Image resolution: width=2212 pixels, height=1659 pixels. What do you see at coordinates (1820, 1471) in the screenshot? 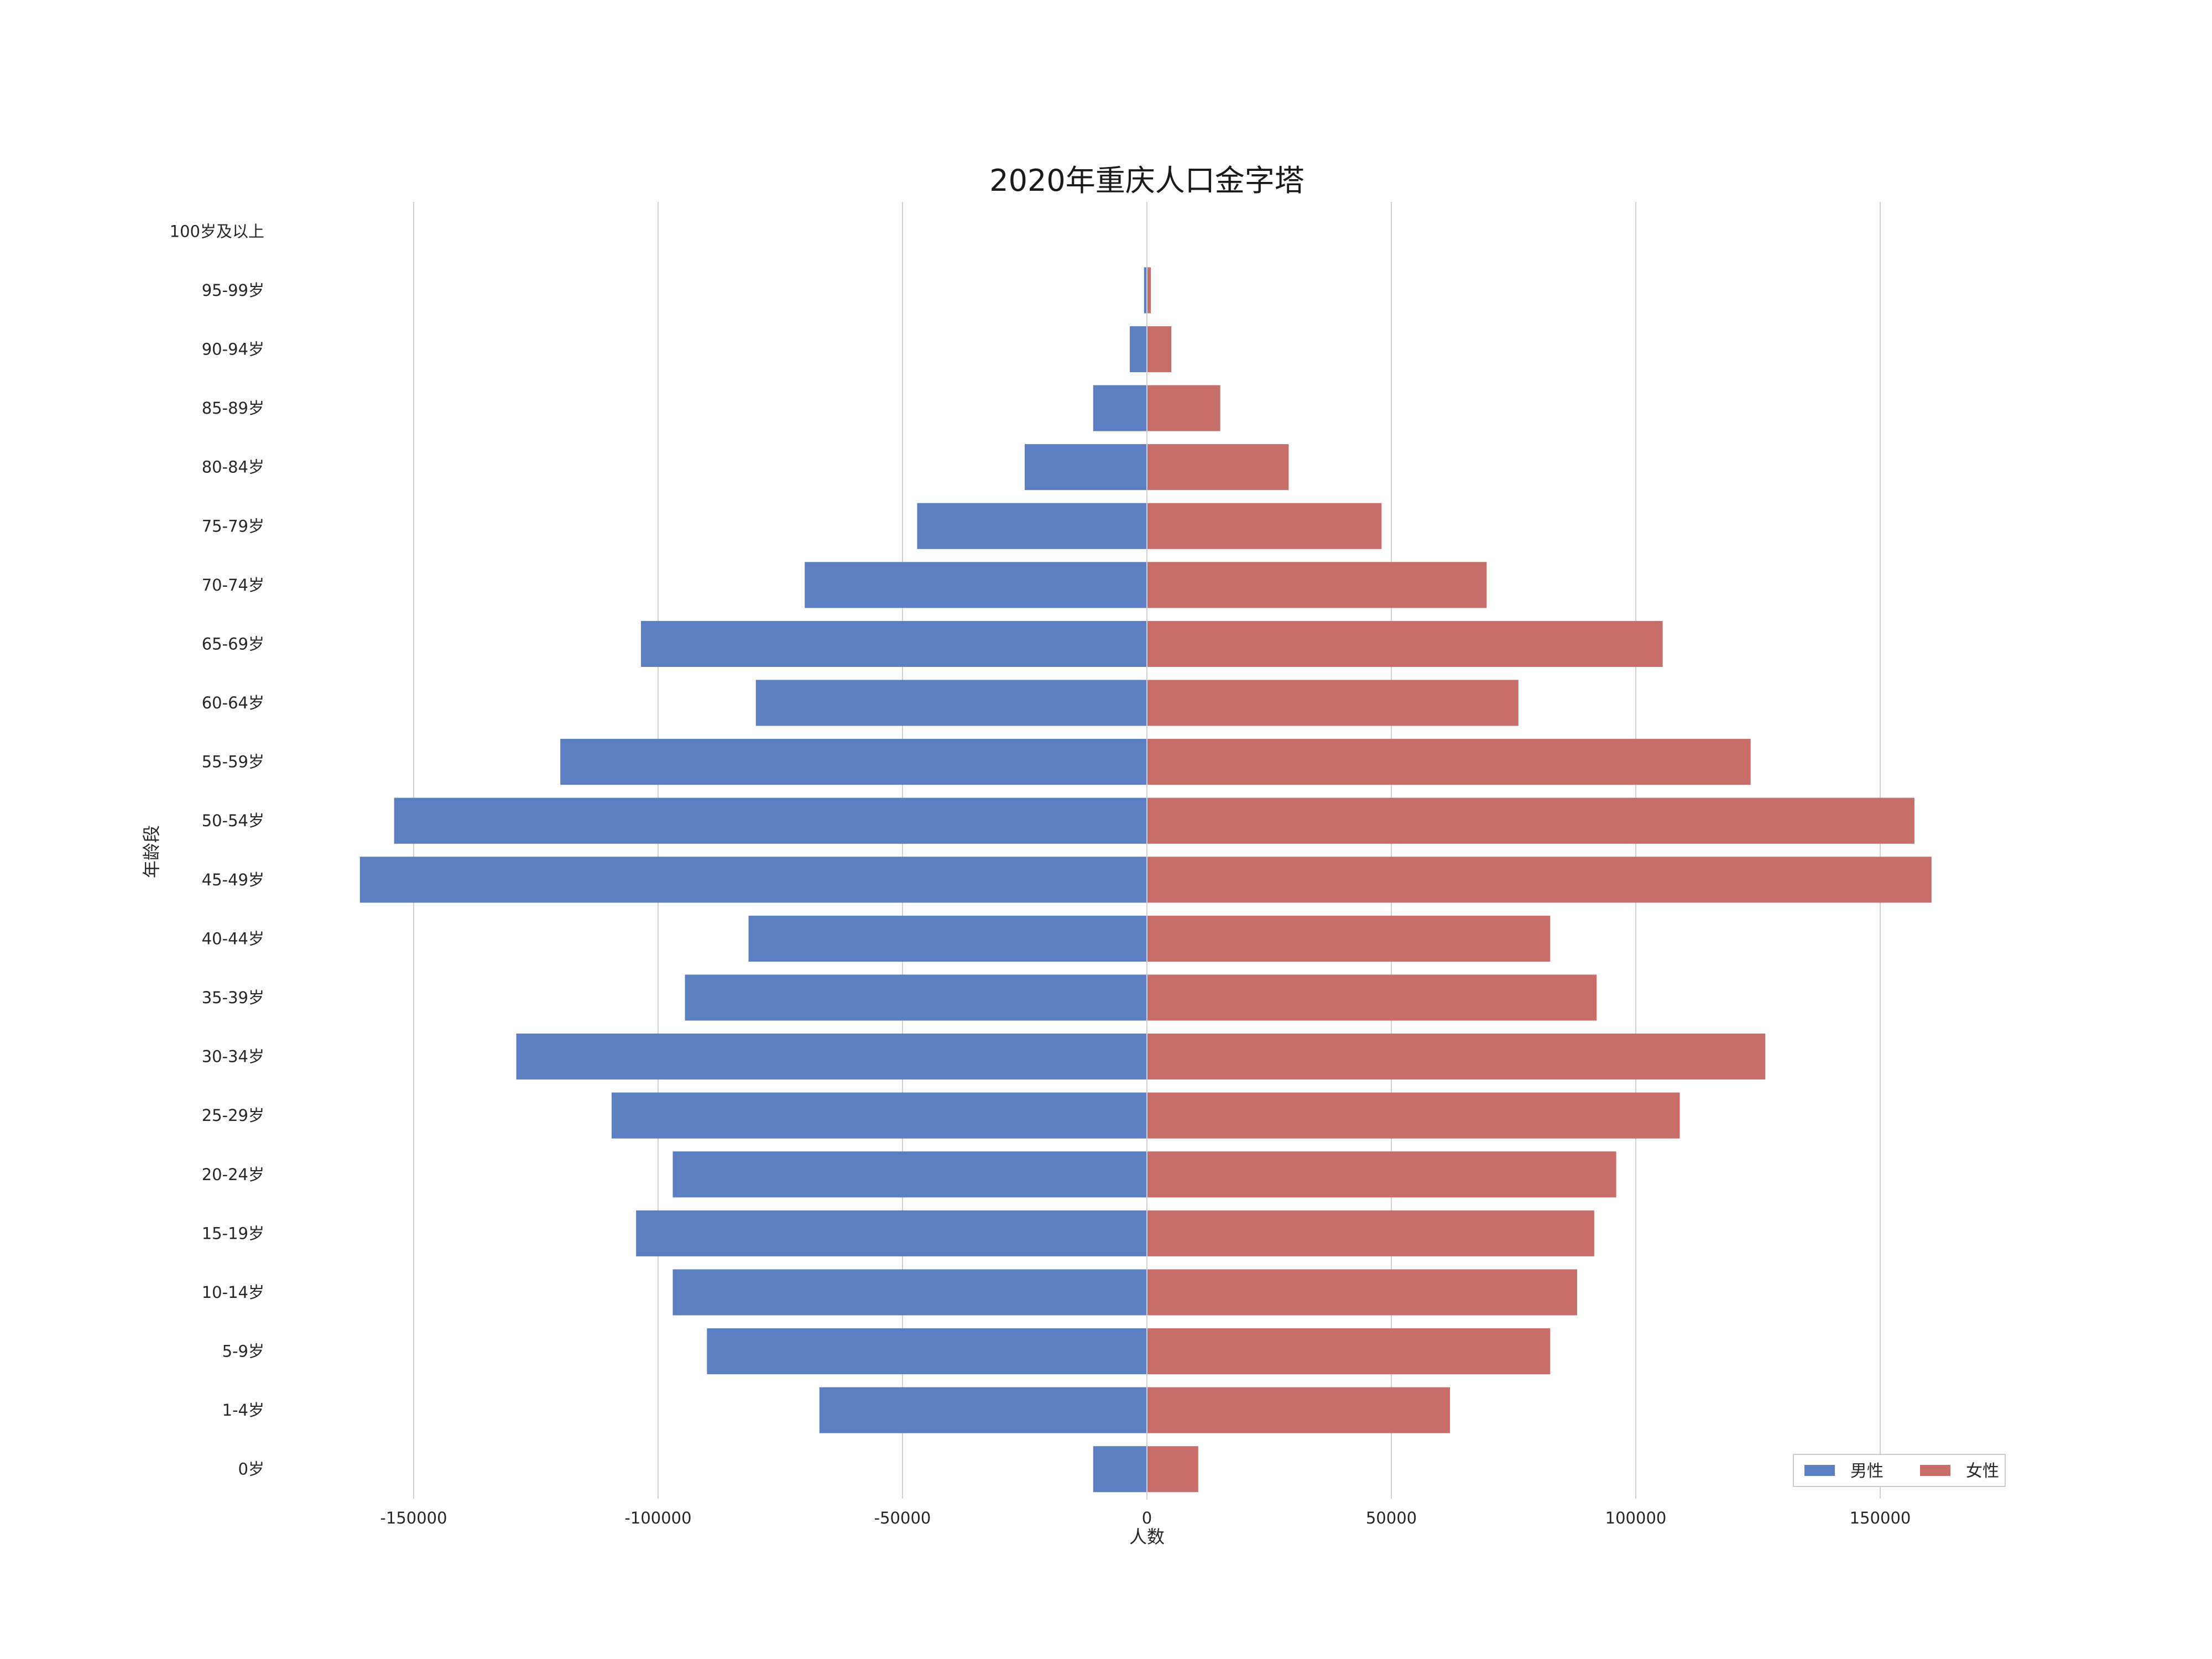
I see `legend-swatch-male` at bounding box center [1820, 1471].